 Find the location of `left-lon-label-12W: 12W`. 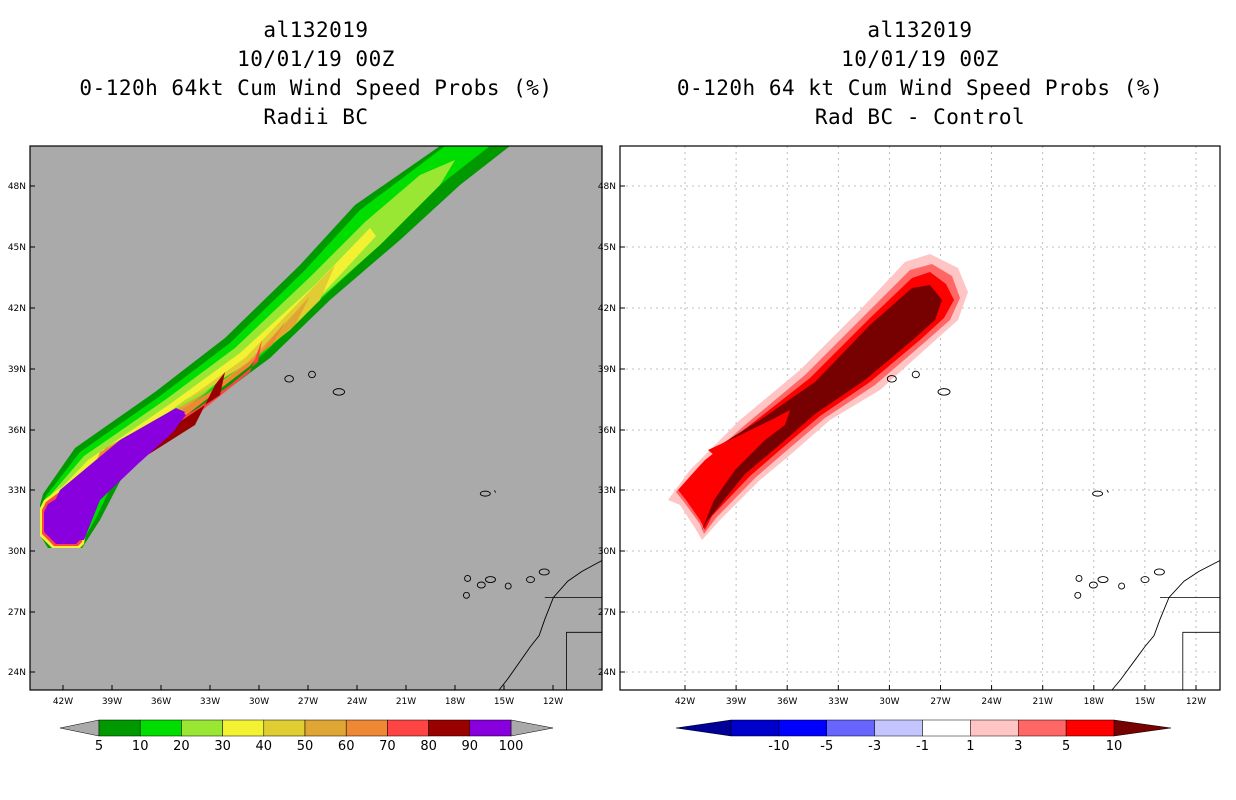

left-lon-label-12W: 12W is located at coordinates (553, 702).